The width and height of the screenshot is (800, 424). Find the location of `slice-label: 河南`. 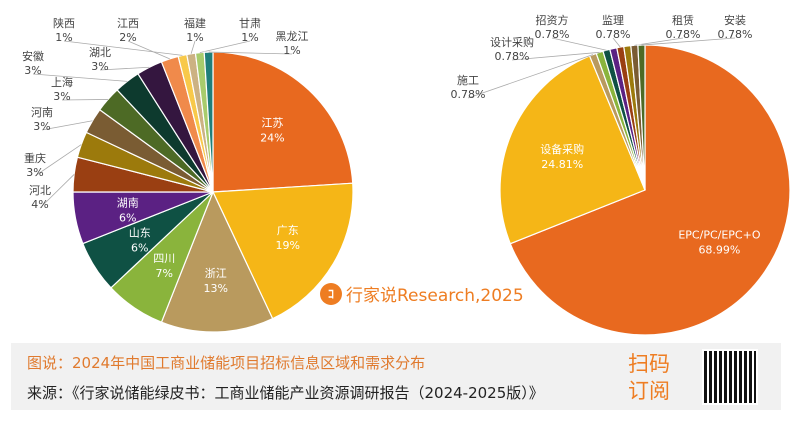

slice-label: 河南 is located at coordinates (42, 112).